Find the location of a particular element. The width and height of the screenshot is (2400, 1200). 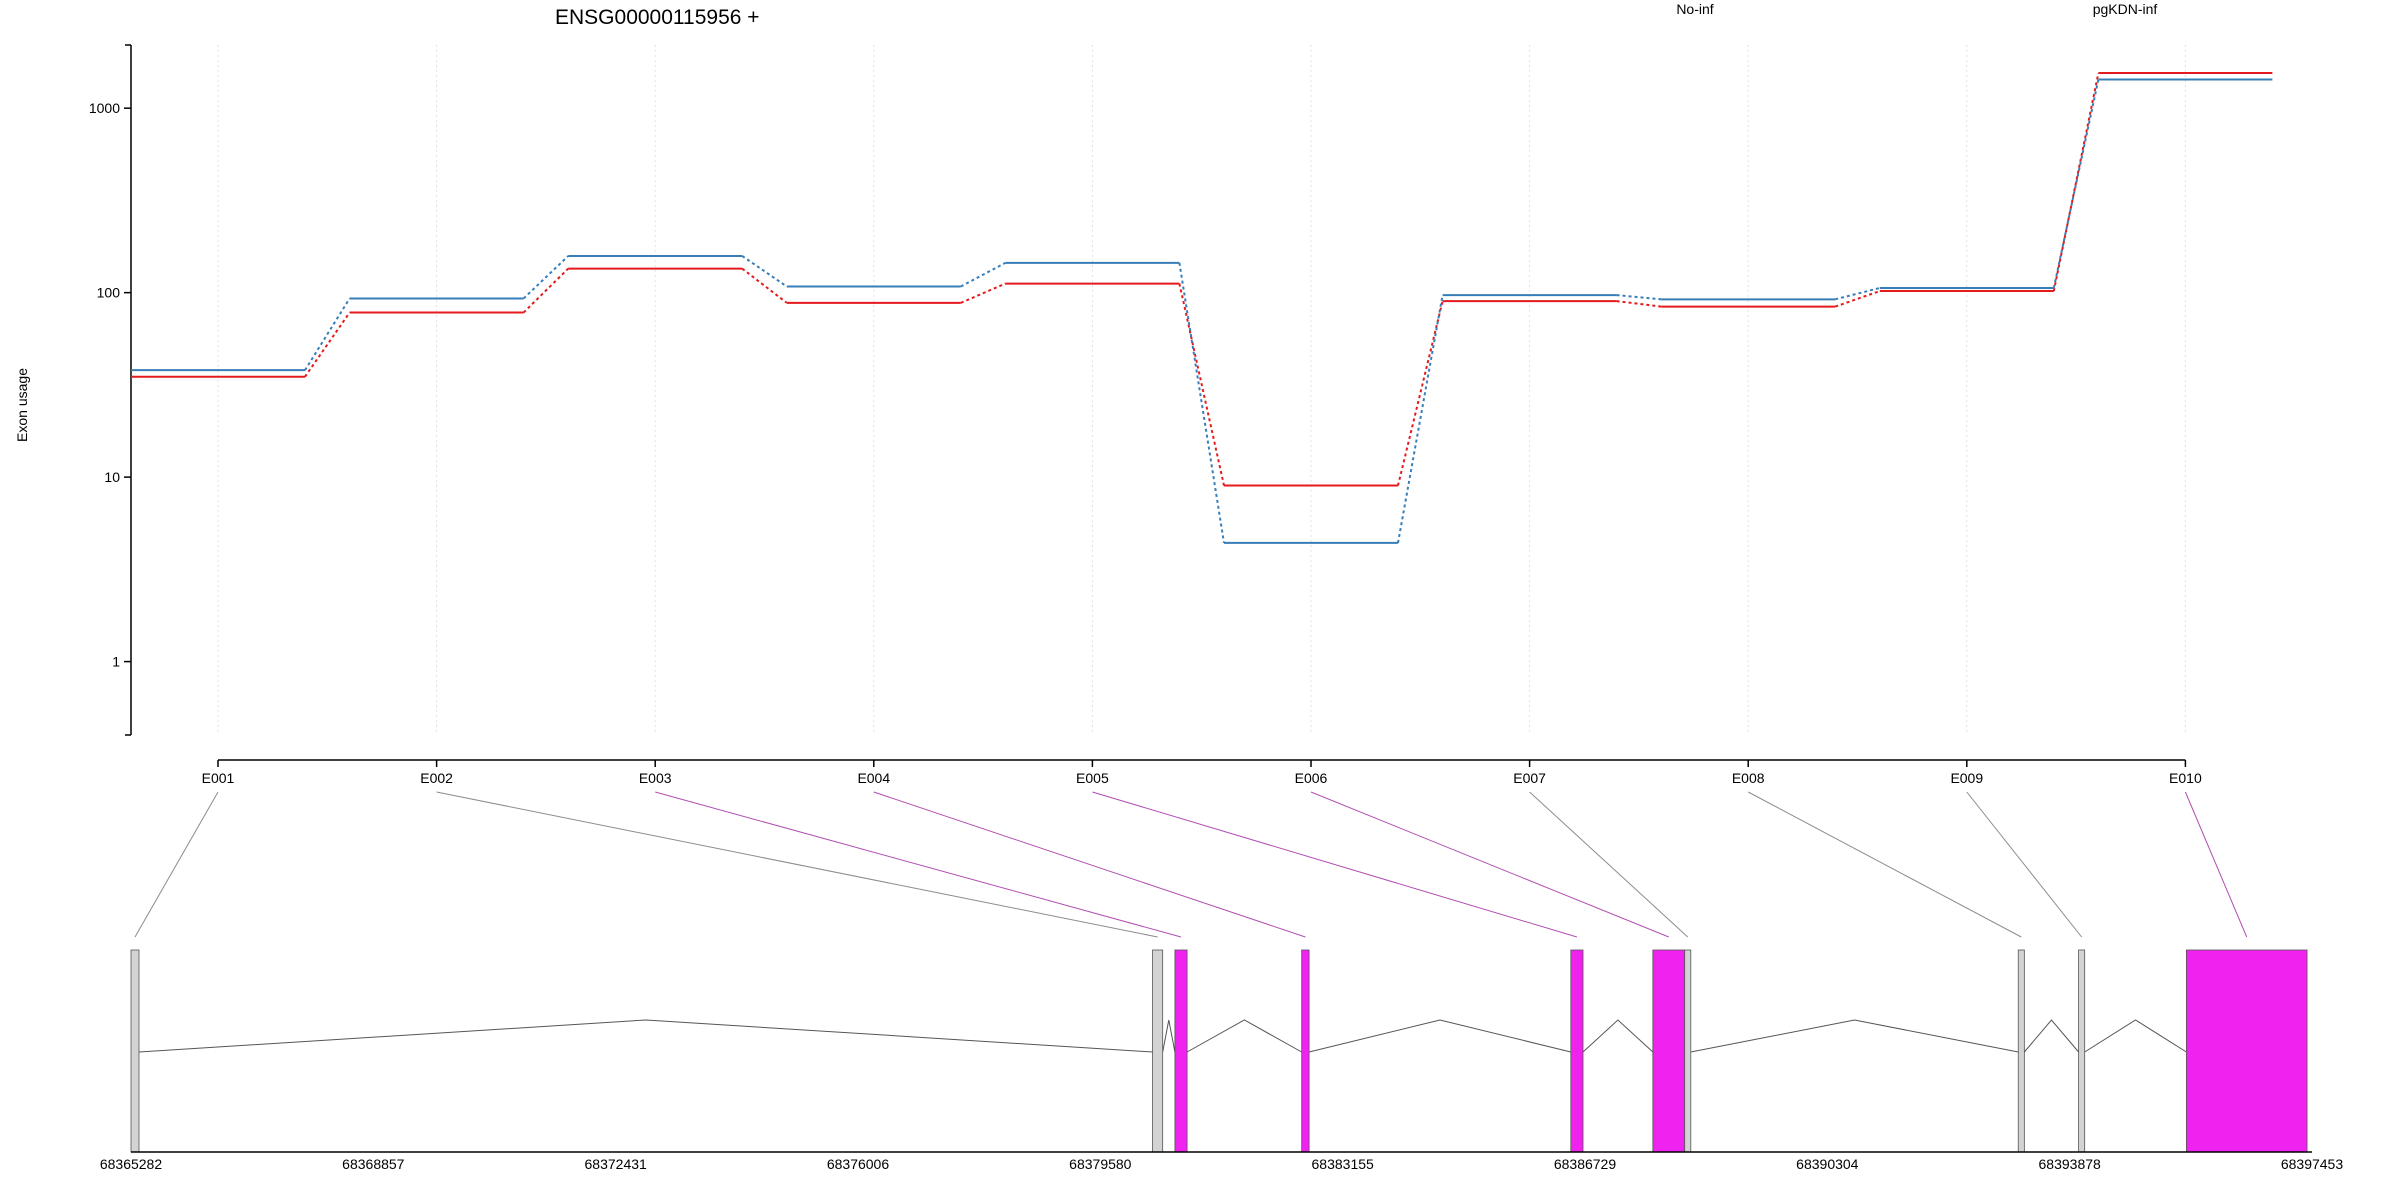

x-tick-label-E010: E010 is located at coordinates (2185, 778).